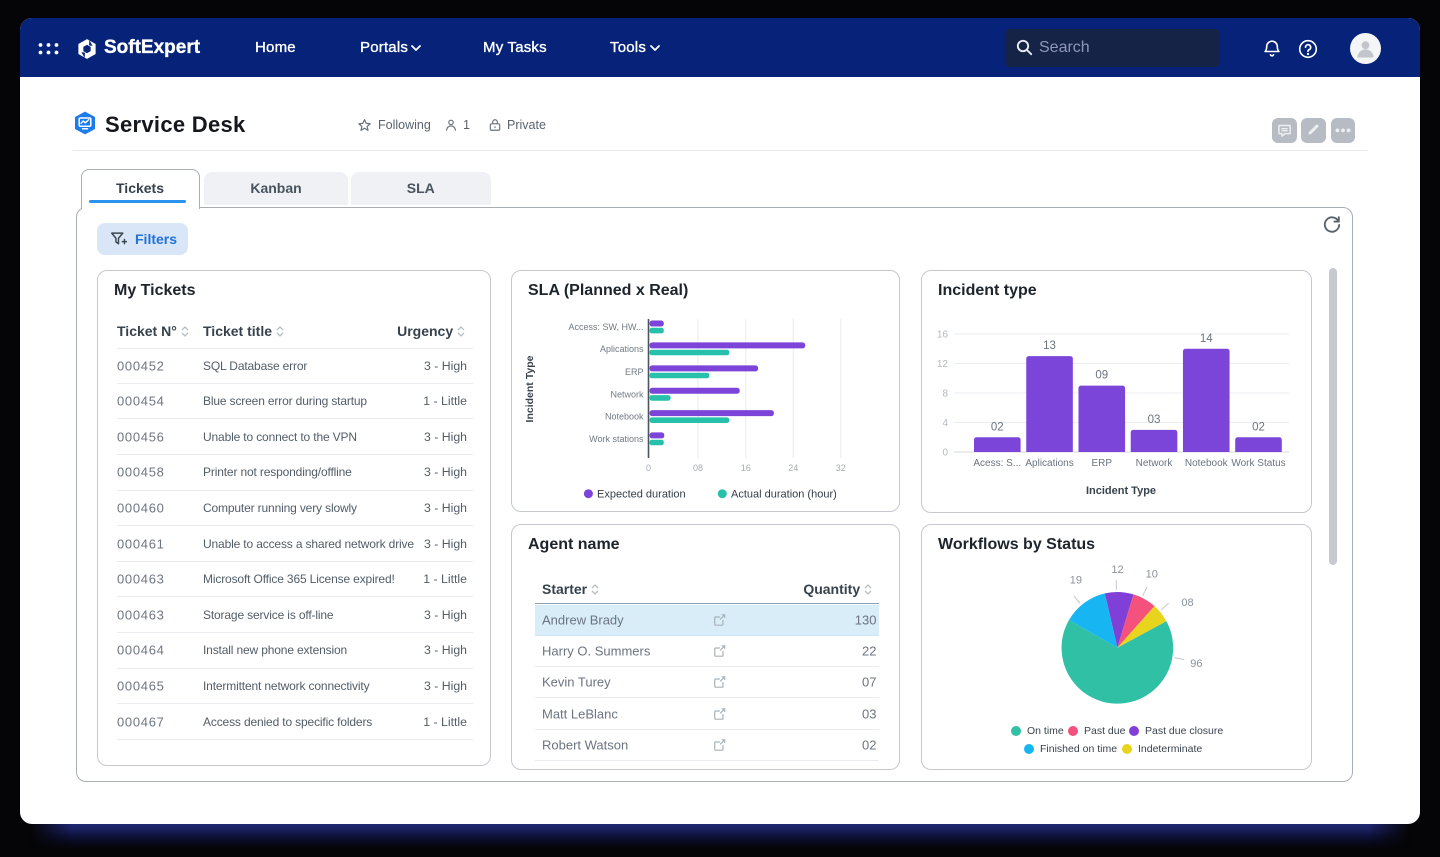 This screenshot has height=857, width=1440. Describe the element at coordinates (1154, 420) in the screenshot. I see `svg-text: 03` at that location.